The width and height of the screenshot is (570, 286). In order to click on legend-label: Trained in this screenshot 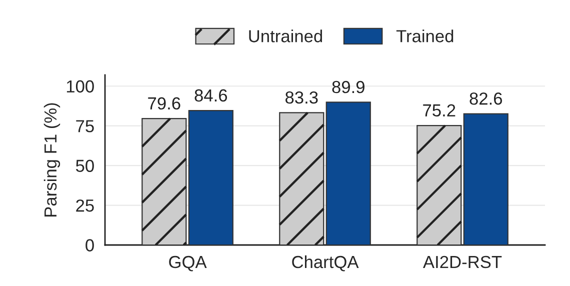, I will do `click(425, 36)`.